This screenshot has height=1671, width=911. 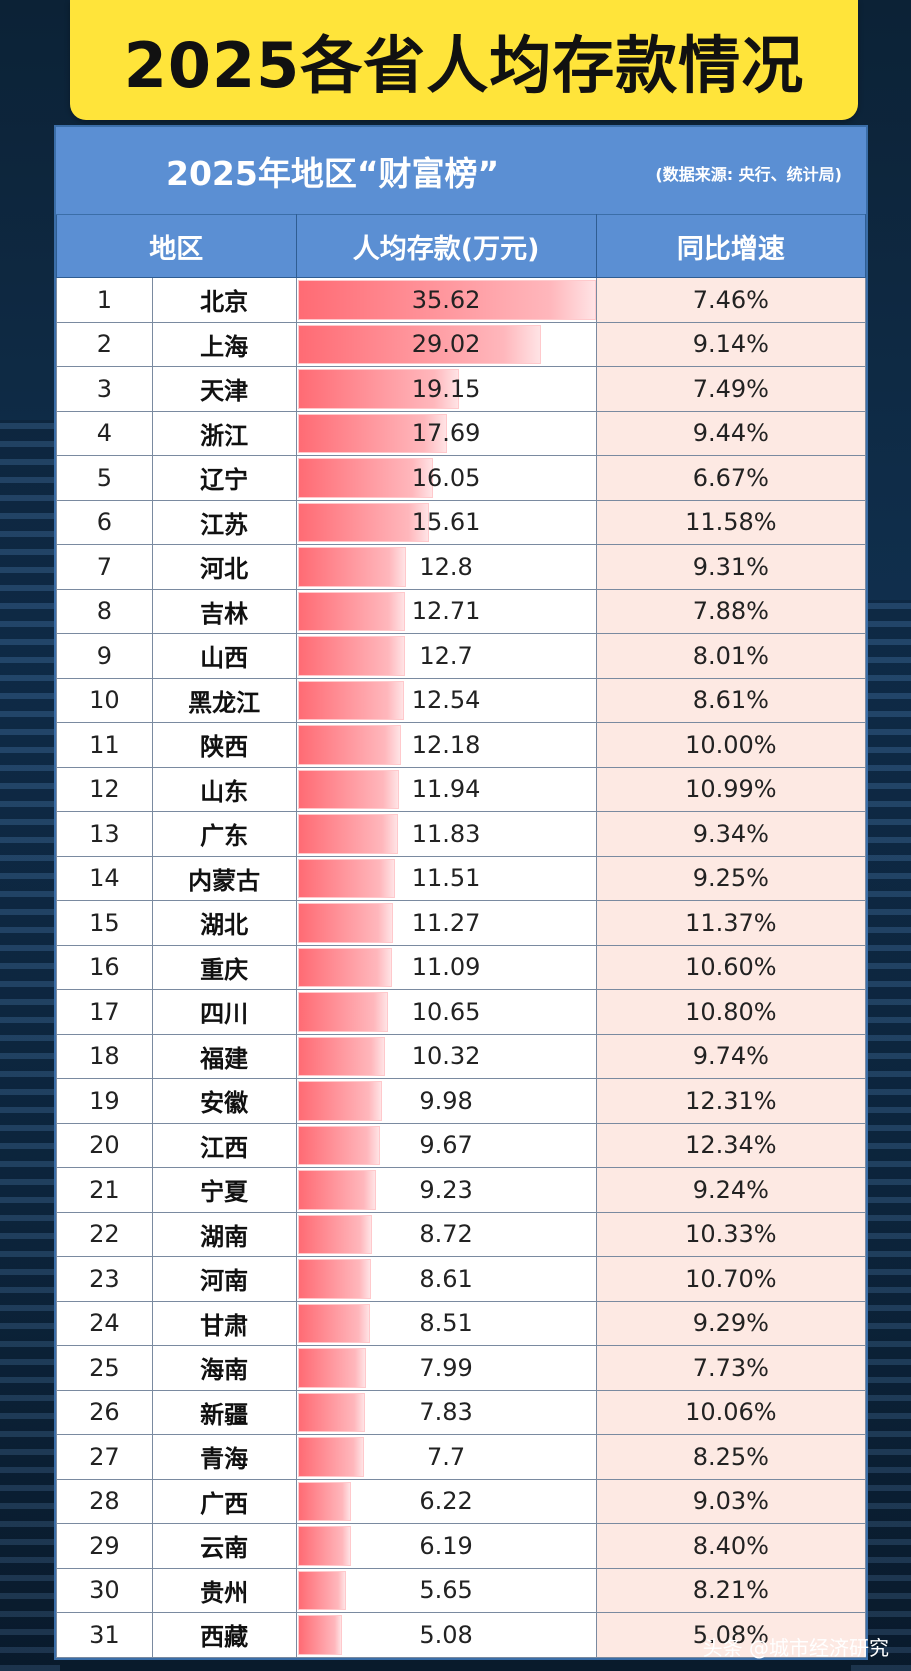 I want to click on region-cell: 云南, so click(x=224, y=1546).